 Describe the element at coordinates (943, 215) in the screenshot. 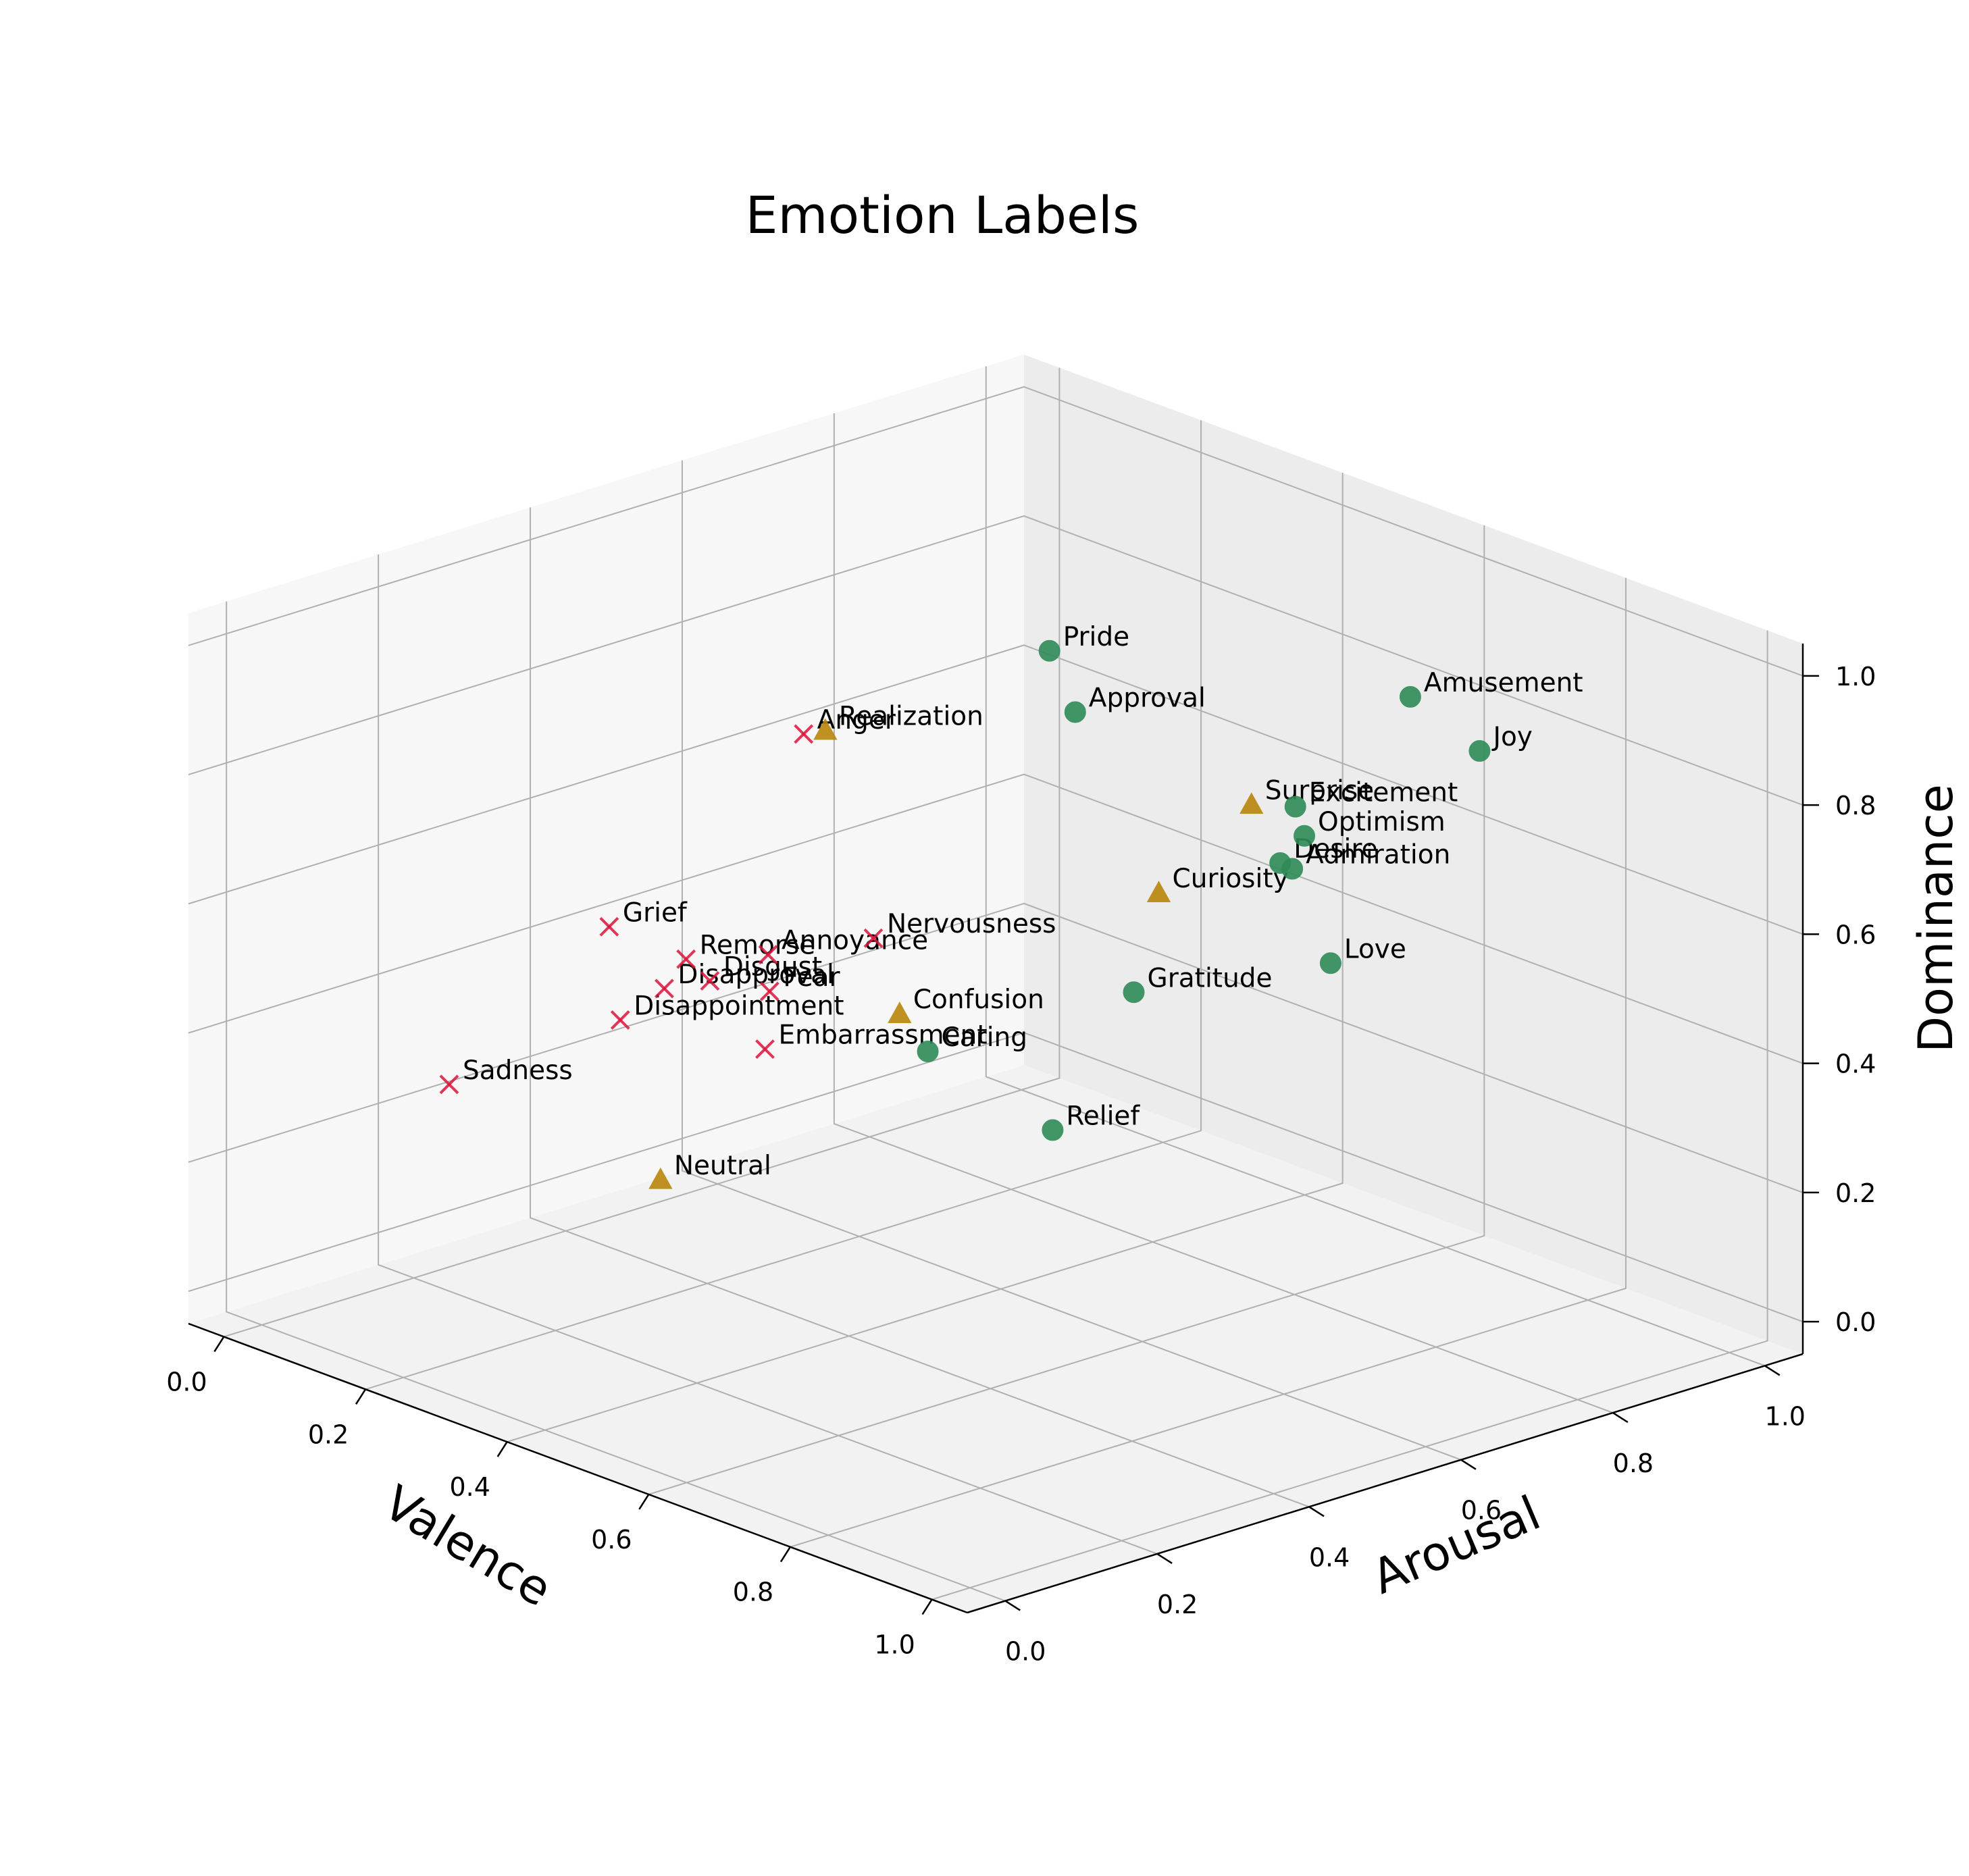

I see `chart-title: Emotion Labels` at that location.